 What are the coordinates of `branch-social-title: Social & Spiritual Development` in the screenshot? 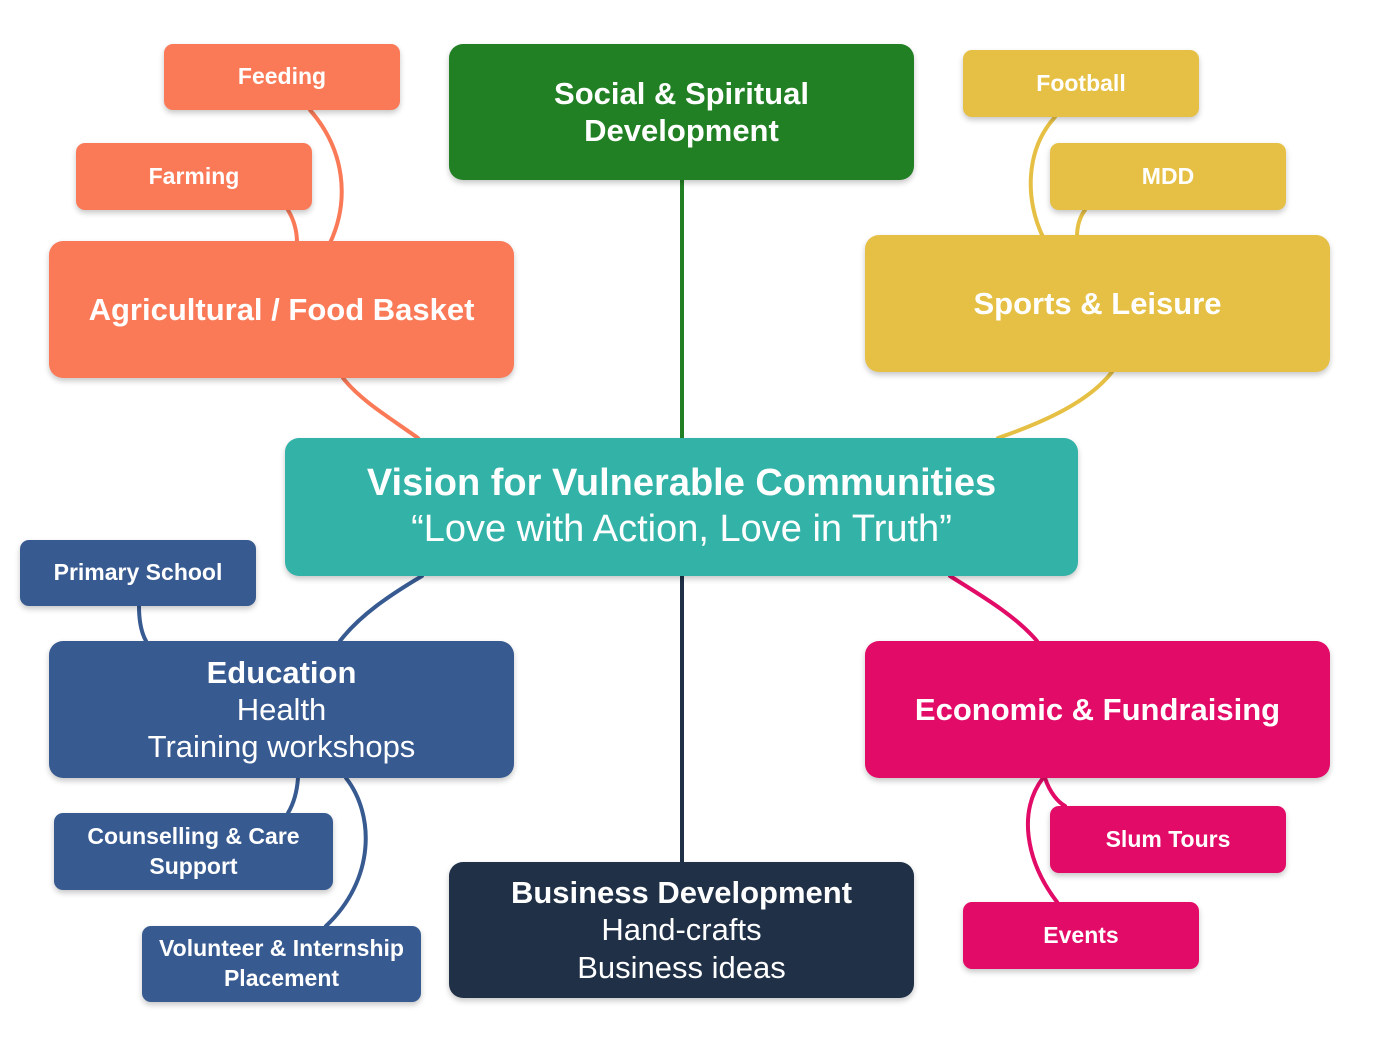 It's located at (681, 111).